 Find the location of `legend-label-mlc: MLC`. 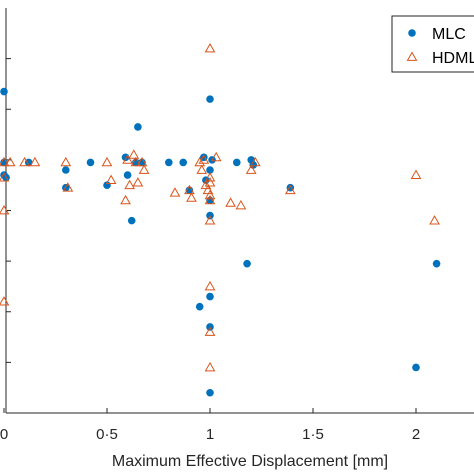

legend-label-mlc: MLC is located at coordinates (449, 34).